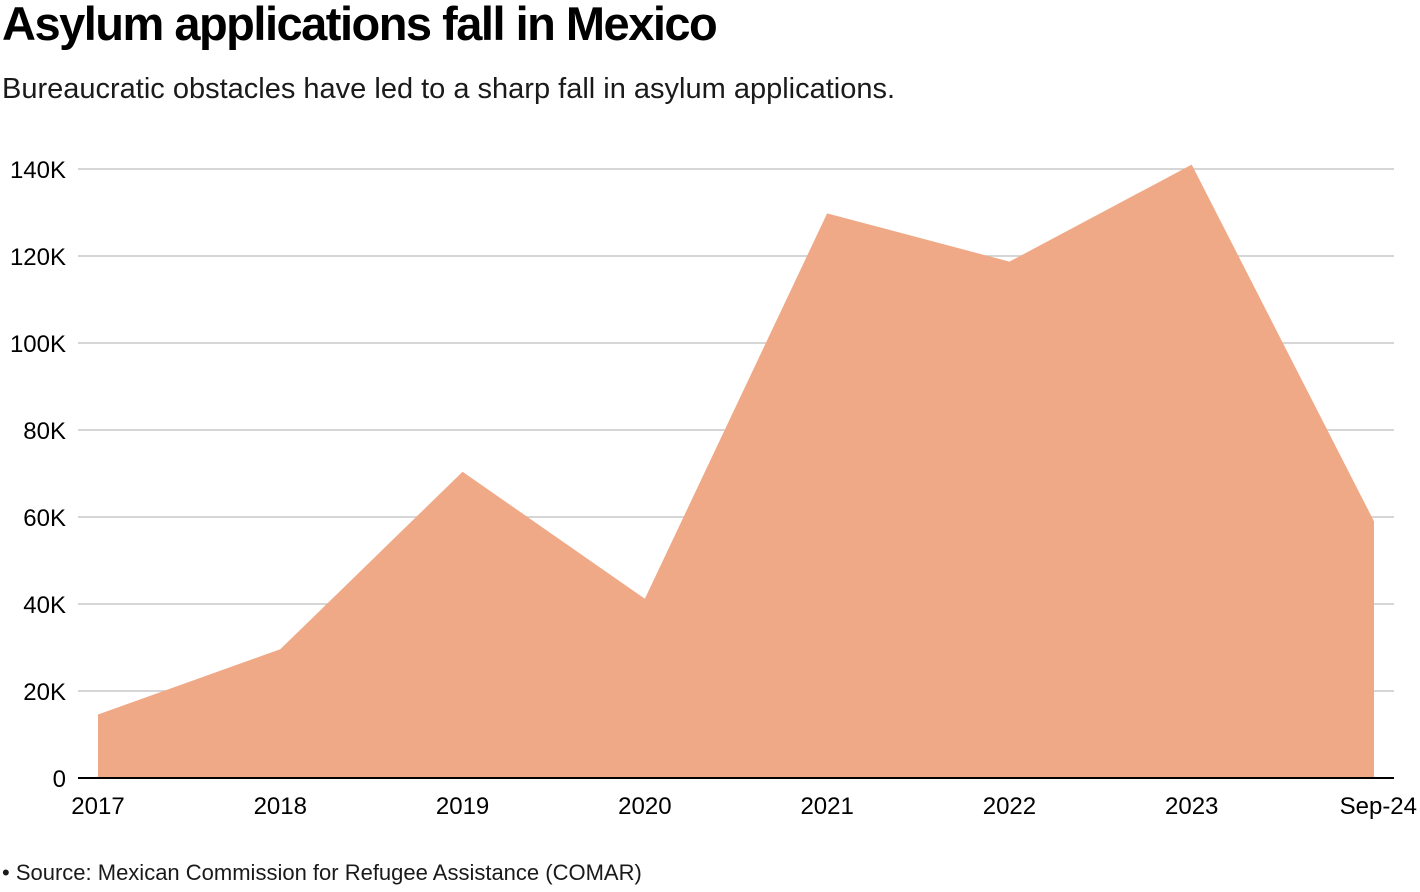 The image size is (1420, 892). What do you see at coordinates (462, 806) in the screenshot?
I see `x-tick-label: 2019` at bounding box center [462, 806].